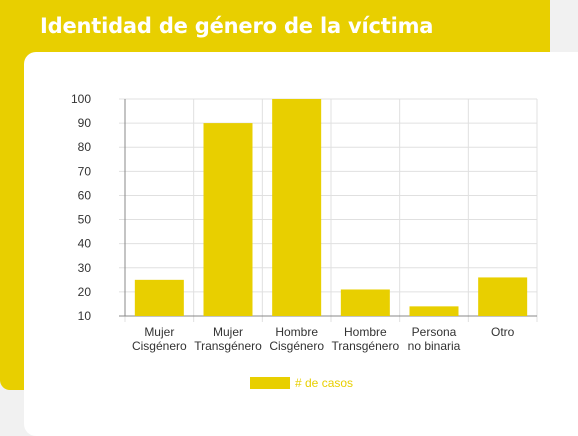 This screenshot has width=578, height=436. What do you see at coordinates (81, 99) in the screenshot?
I see `y-tick-label: 100` at bounding box center [81, 99].